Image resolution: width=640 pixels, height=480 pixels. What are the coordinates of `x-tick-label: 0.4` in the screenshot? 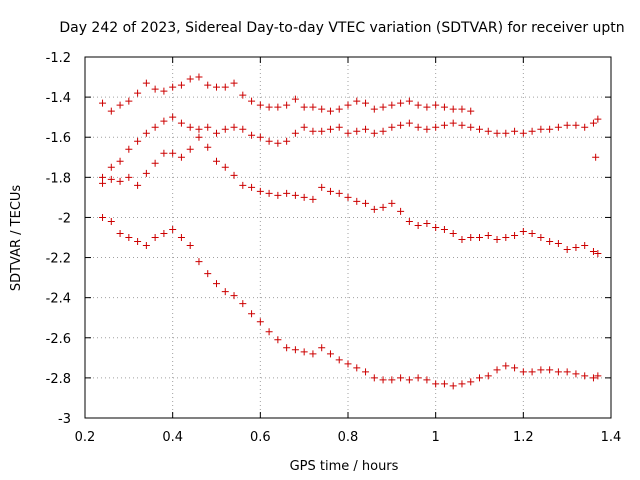 It's located at (172, 437).